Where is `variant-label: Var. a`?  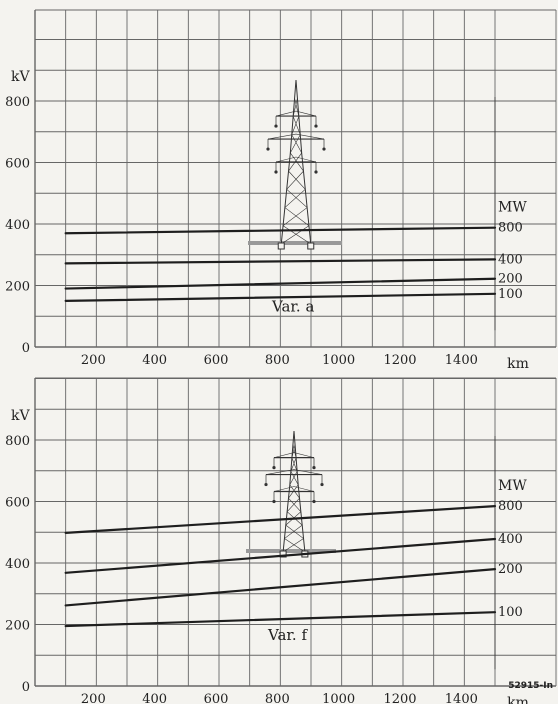 variant-label: Var. a is located at coordinates (292, 307).